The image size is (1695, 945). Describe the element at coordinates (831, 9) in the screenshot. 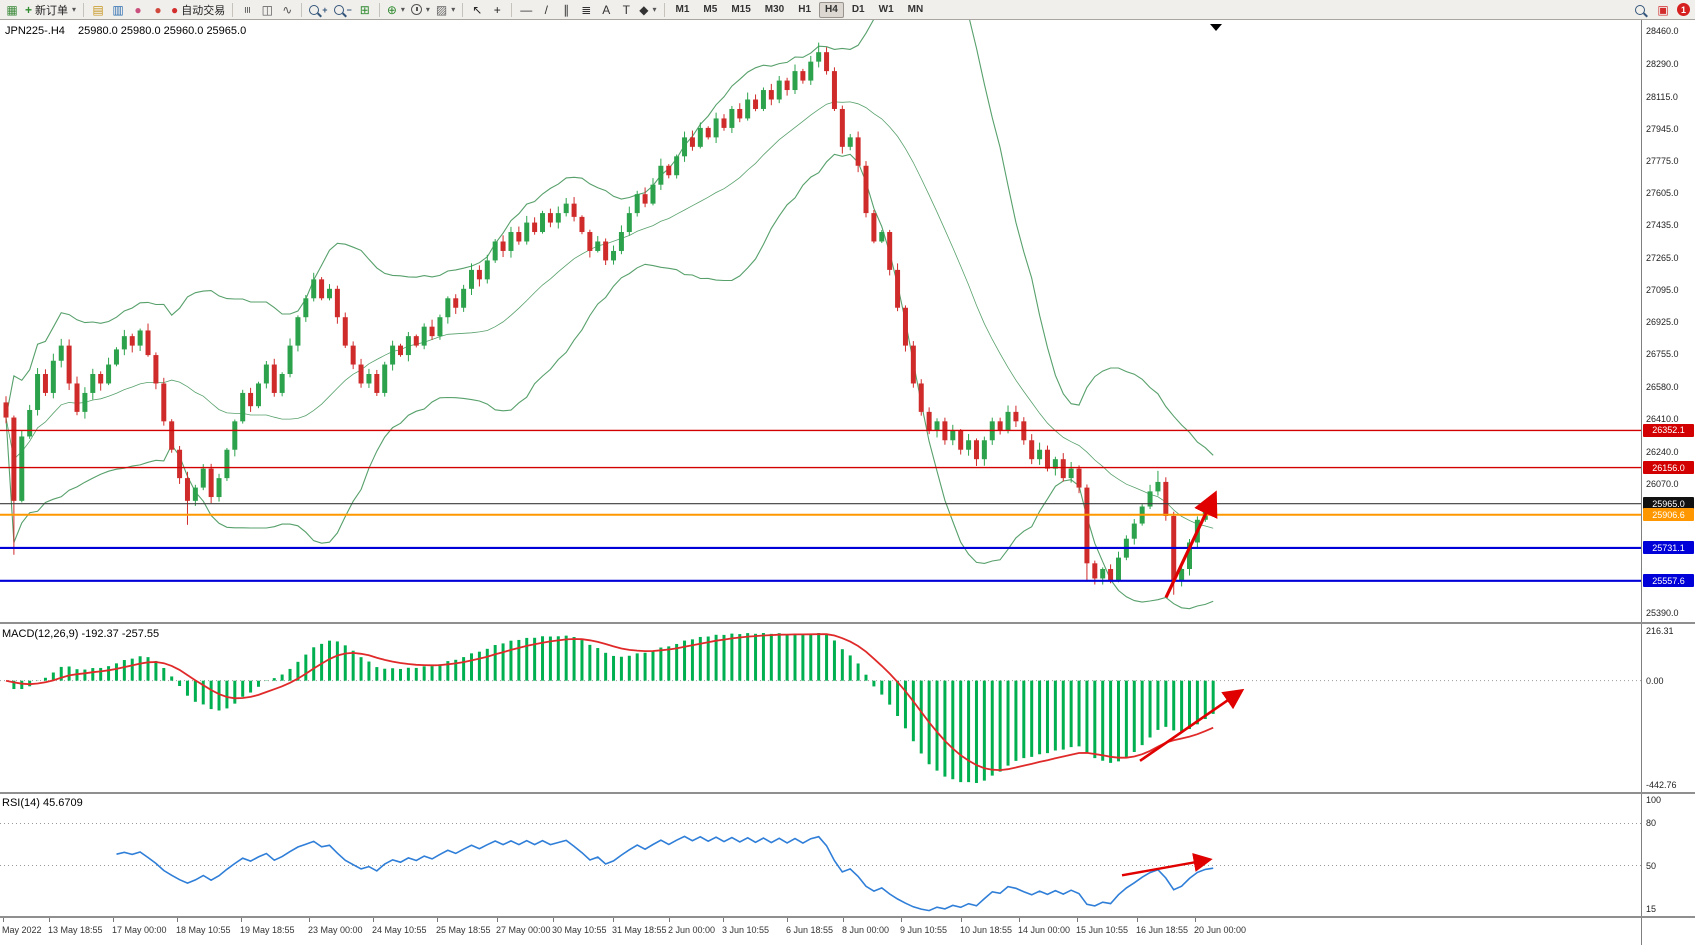

I see `timeframe-h4: H4` at that location.